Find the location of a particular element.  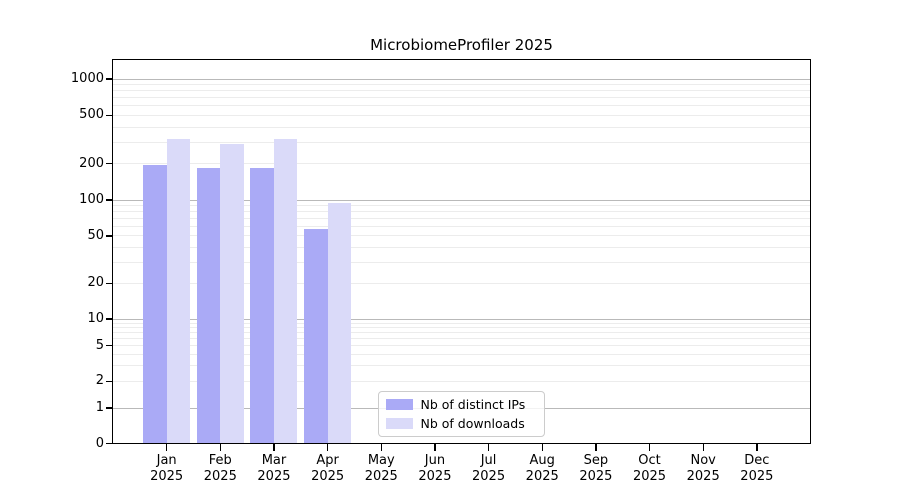

x-tick-label: Oct 2025 is located at coordinates (649, 468).